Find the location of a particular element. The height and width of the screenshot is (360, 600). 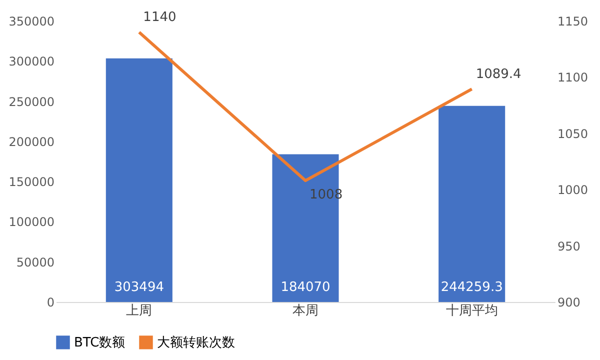

legend-label: BTC数额 is located at coordinates (100, 342).